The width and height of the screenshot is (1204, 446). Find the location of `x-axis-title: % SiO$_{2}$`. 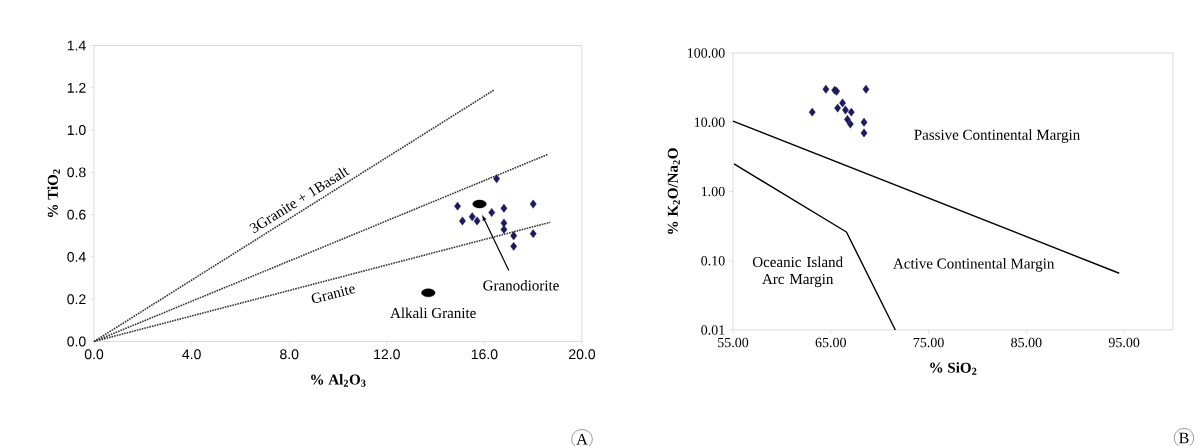

x-axis-title: % SiO$_{2}$ is located at coordinates (953, 368).